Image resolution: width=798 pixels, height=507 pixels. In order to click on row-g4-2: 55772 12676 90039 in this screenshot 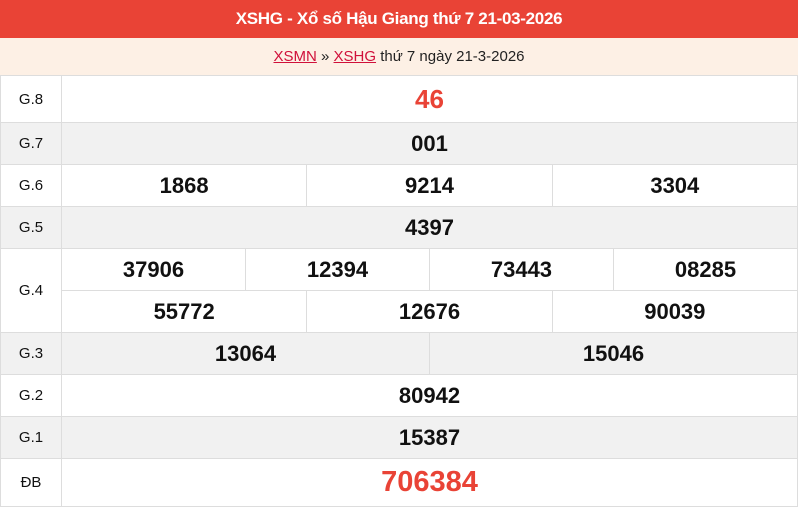, I will do `click(399, 311)`.